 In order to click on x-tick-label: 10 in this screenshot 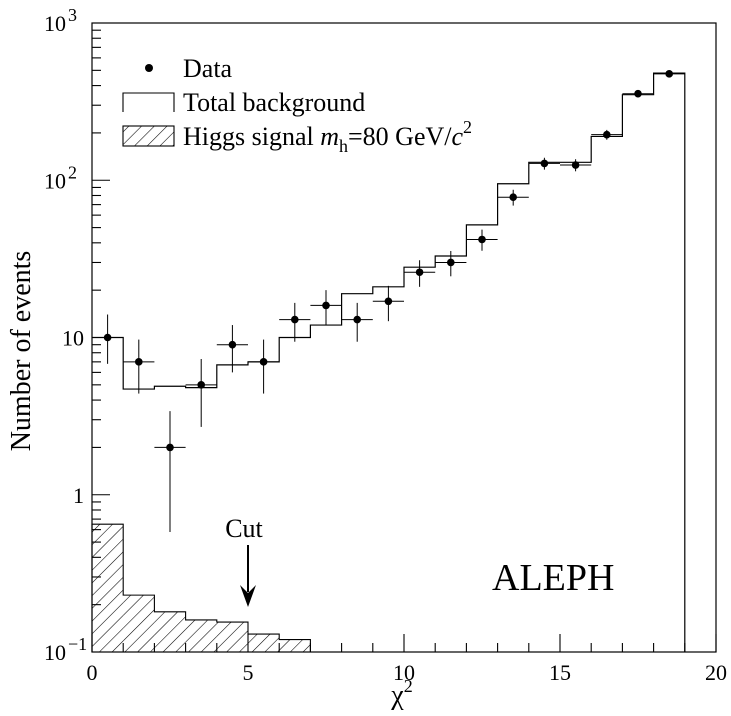, I will do `click(404, 672)`.